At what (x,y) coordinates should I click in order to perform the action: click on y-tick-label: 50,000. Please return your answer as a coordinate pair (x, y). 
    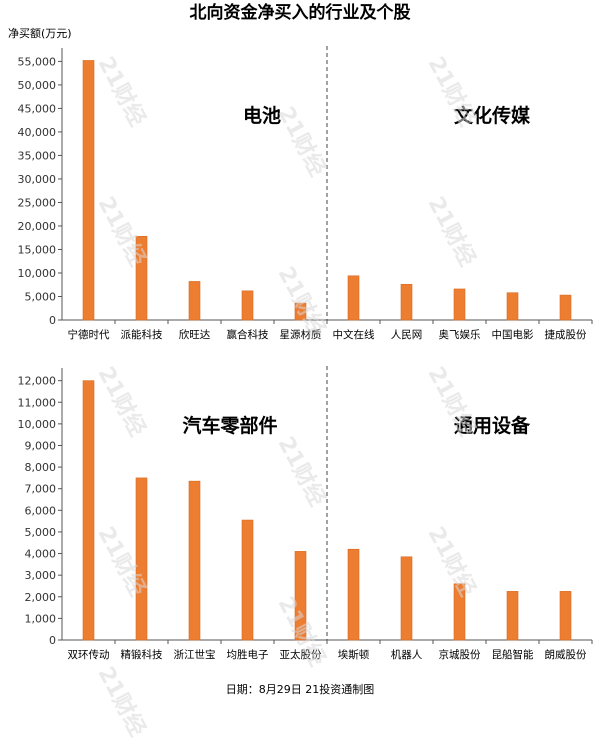
    Looking at the image, I should click on (37, 85).